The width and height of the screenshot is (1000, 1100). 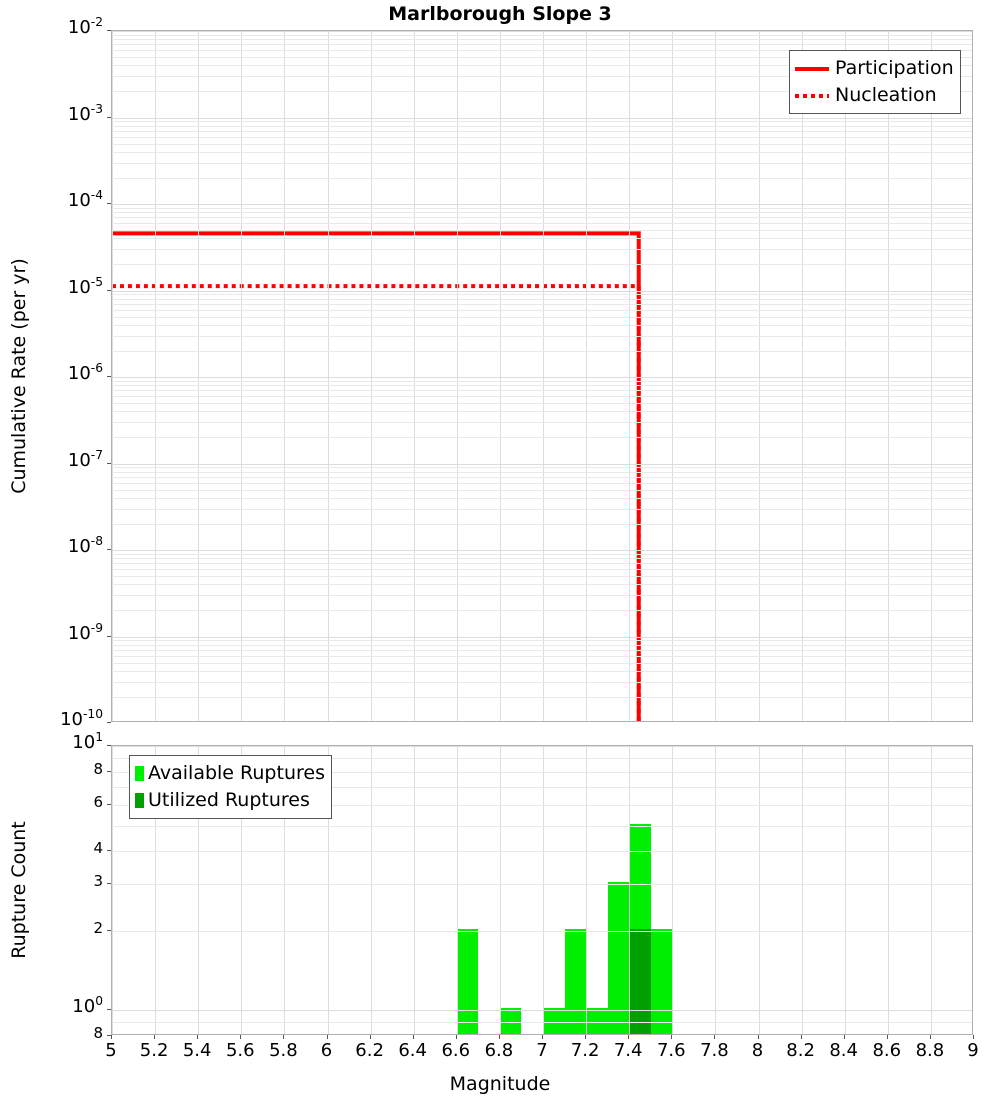 I want to click on x-tick-label: 8.8, so click(x=930, y=1050).